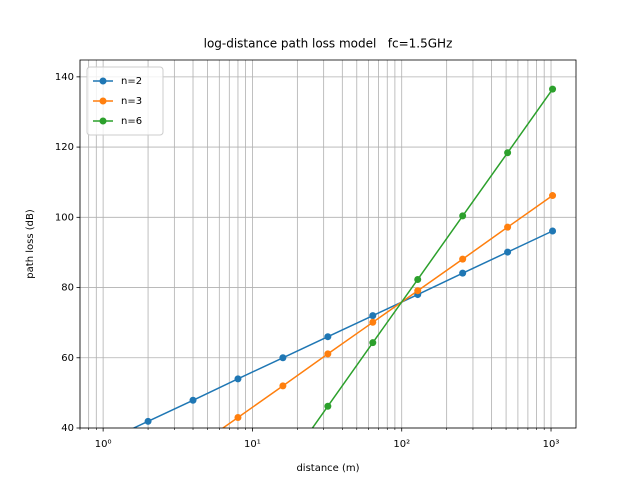 The image size is (640, 480). What do you see at coordinates (131, 81) in the screenshot?
I see `legend-label: n=2` at bounding box center [131, 81].